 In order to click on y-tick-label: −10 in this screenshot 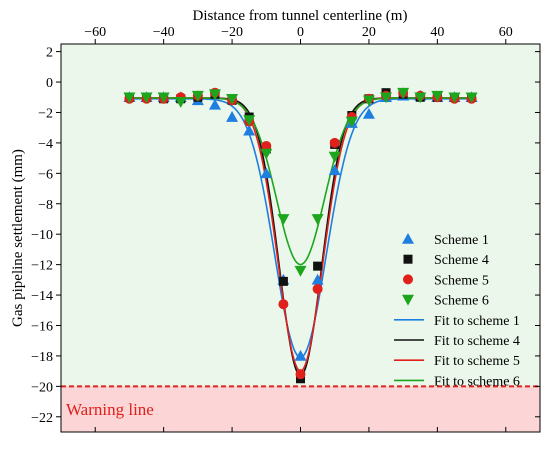, I will do `click(42, 235)`.